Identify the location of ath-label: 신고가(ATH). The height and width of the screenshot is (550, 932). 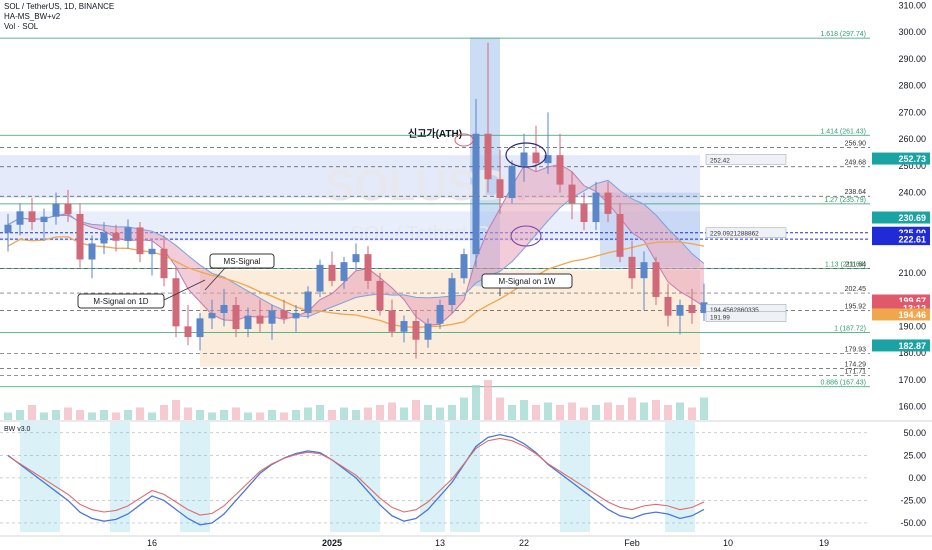
(435, 133).